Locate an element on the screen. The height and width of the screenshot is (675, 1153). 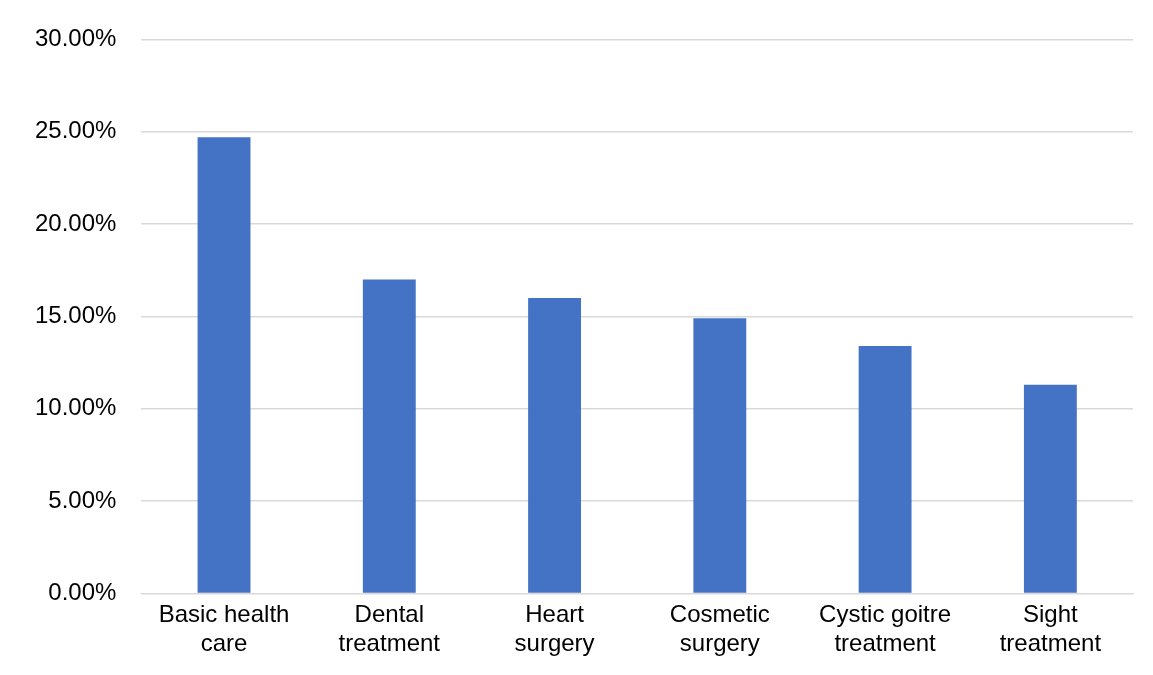
x-tick-label: Dental treatment is located at coordinates (389, 628).